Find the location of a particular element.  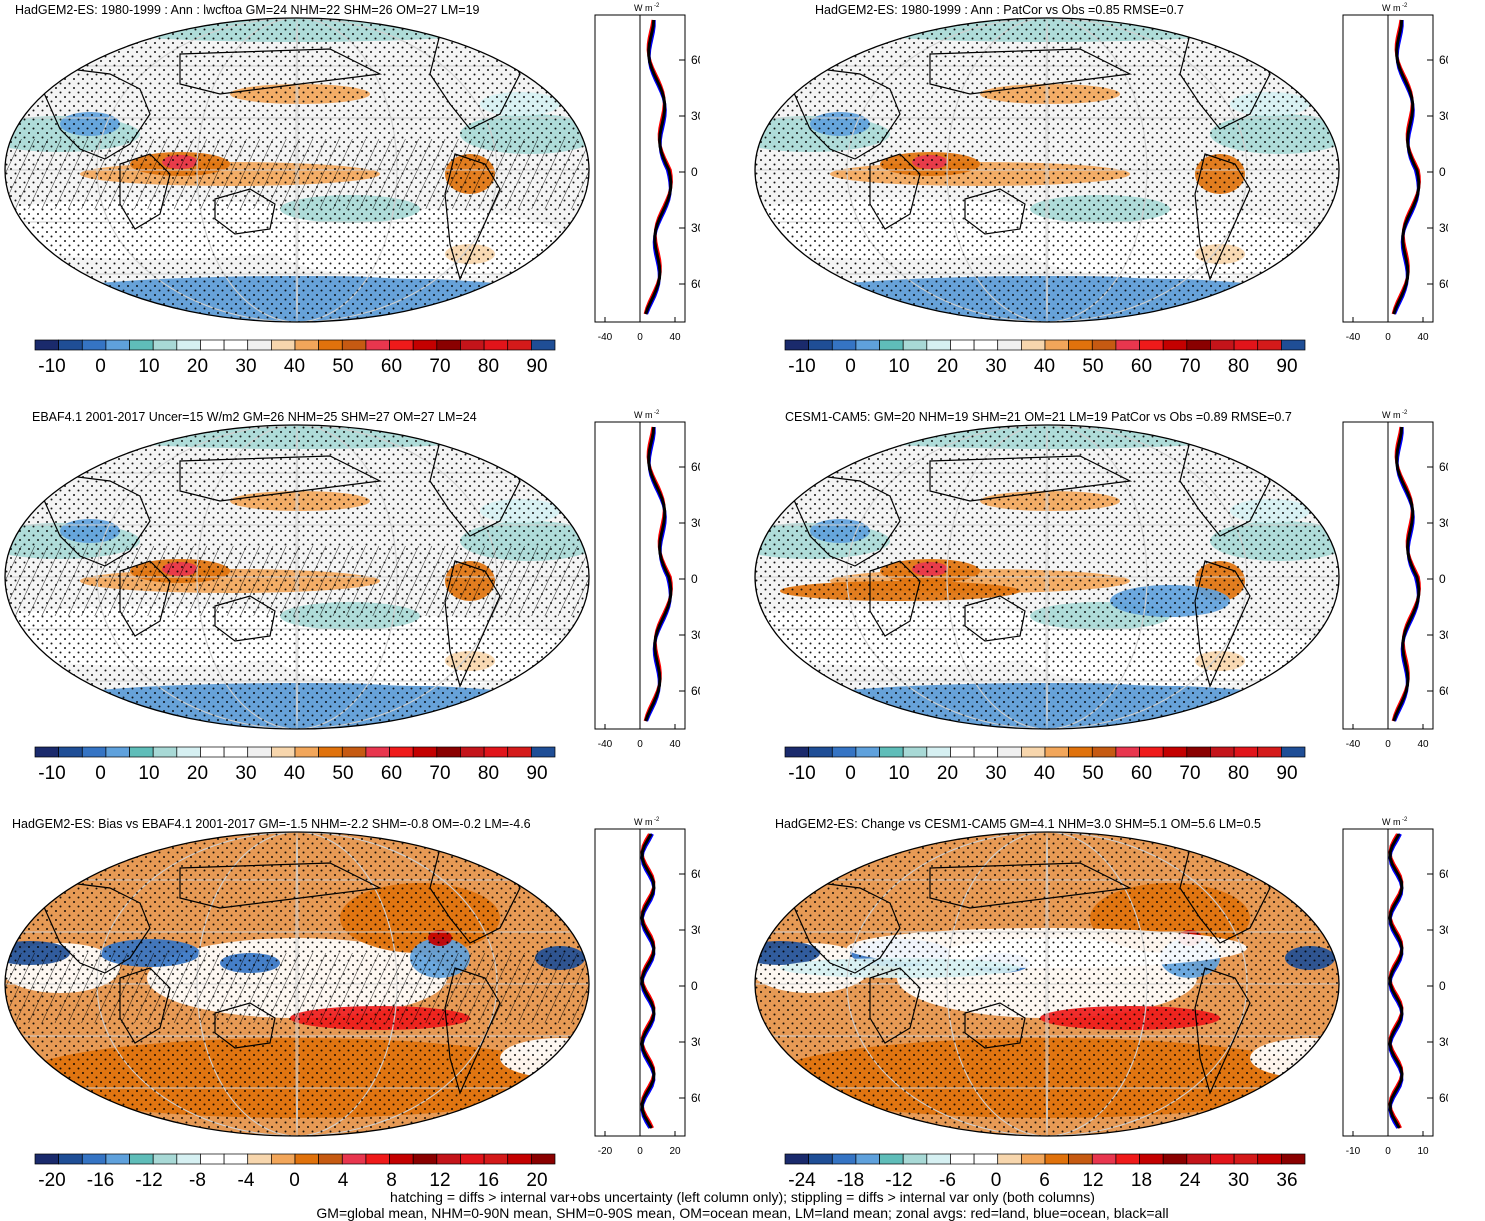

colorbar-label: -16 is located at coordinates (100, 1180).